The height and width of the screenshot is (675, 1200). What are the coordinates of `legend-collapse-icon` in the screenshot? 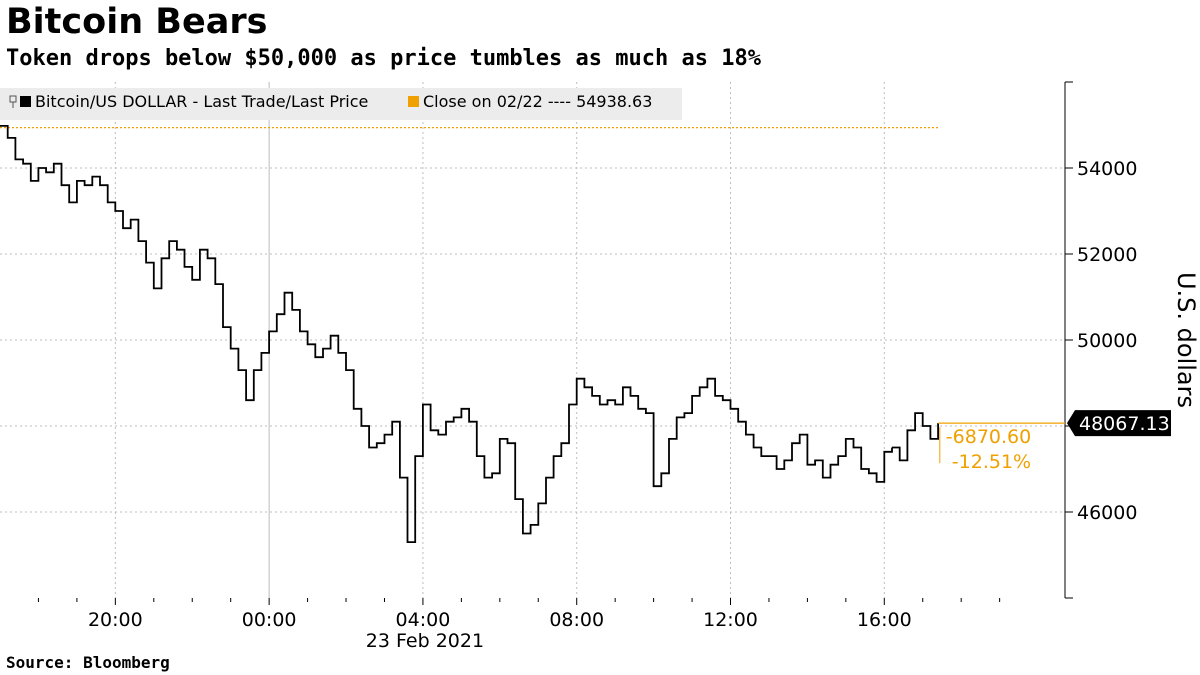 It's located at (13, 101).